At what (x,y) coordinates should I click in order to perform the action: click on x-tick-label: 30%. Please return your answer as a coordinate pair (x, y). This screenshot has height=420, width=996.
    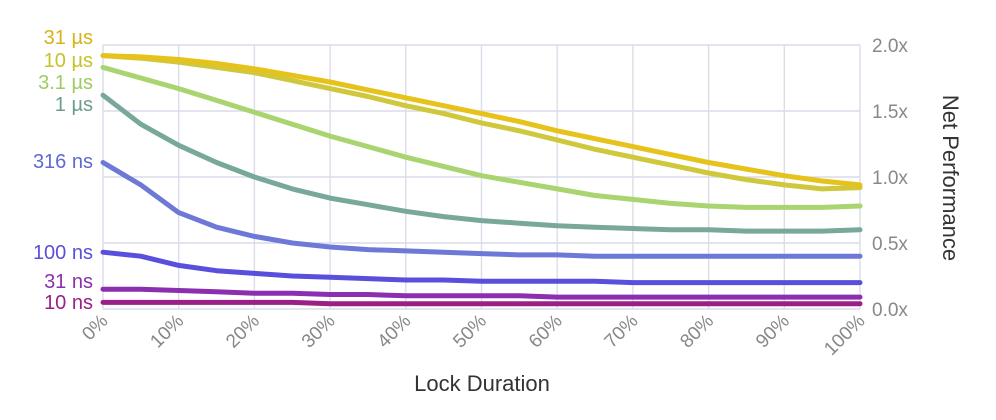
    Looking at the image, I should click on (319, 332).